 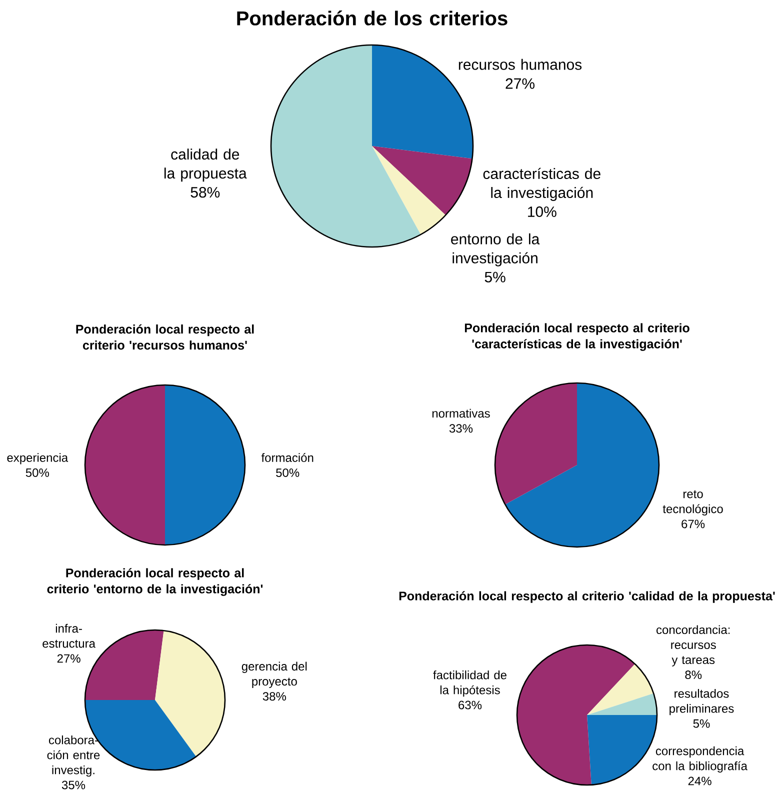 What do you see at coordinates (73, 756) in the screenshot?
I see `slice-label: colabora-ción entre investig.` at bounding box center [73, 756].